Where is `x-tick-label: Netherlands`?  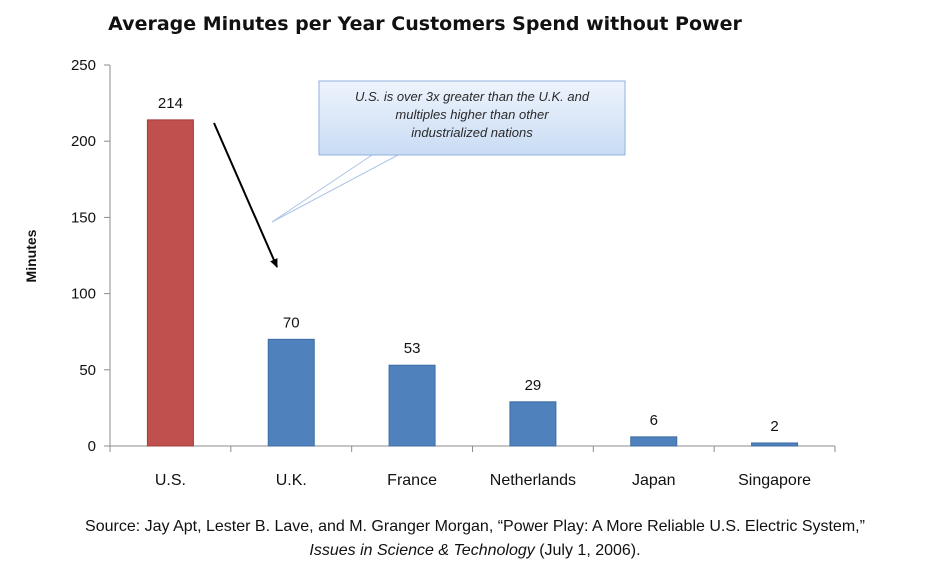 x-tick-label: Netherlands is located at coordinates (533, 480).